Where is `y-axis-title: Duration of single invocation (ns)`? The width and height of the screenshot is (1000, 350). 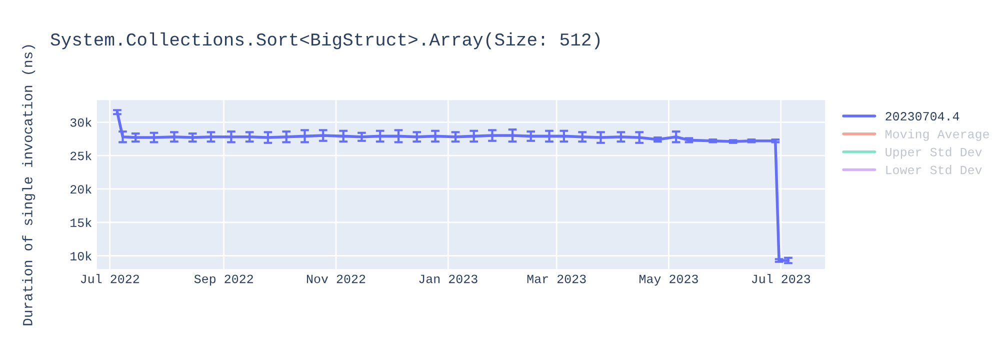
y-axis-title: Duration of single invocation (ns) is located at coordinates (29, 185).